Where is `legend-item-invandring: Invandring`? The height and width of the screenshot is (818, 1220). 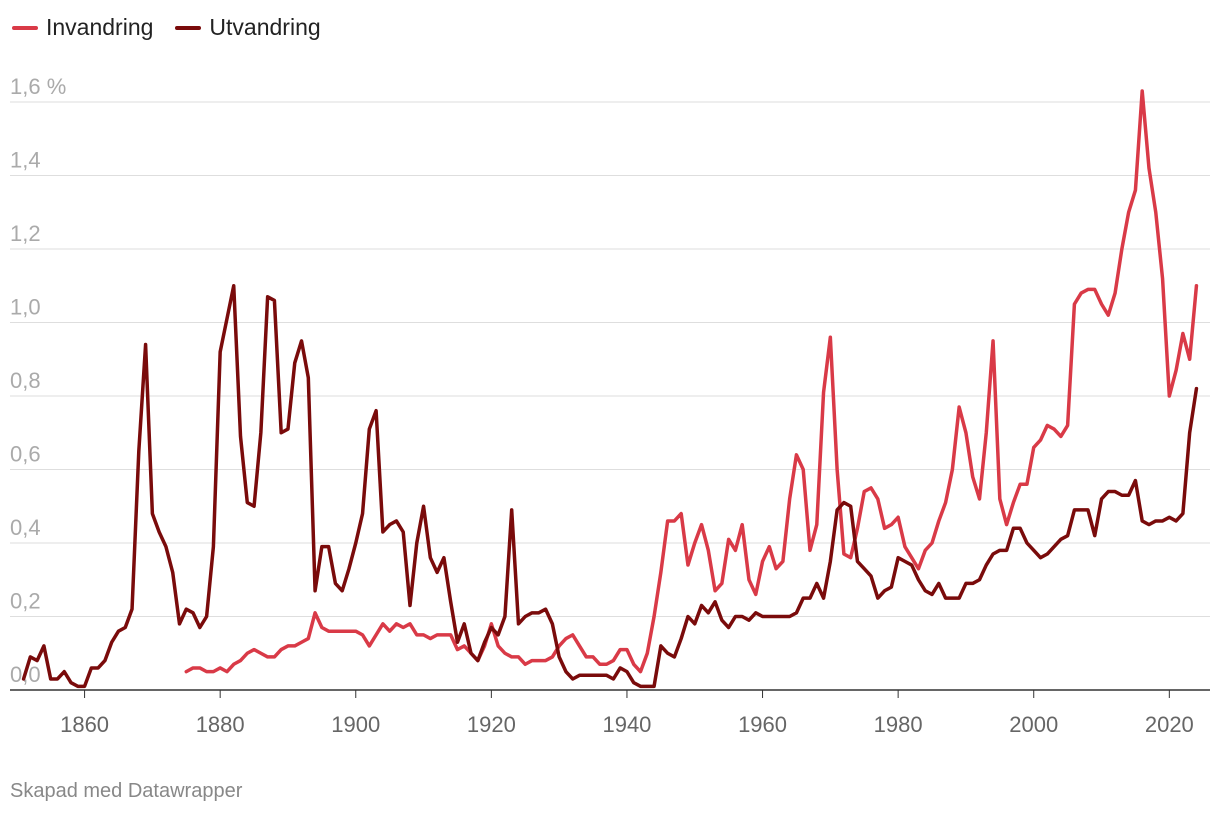
legend-item-invandring: Invandring is located at coordinates (82, 27).